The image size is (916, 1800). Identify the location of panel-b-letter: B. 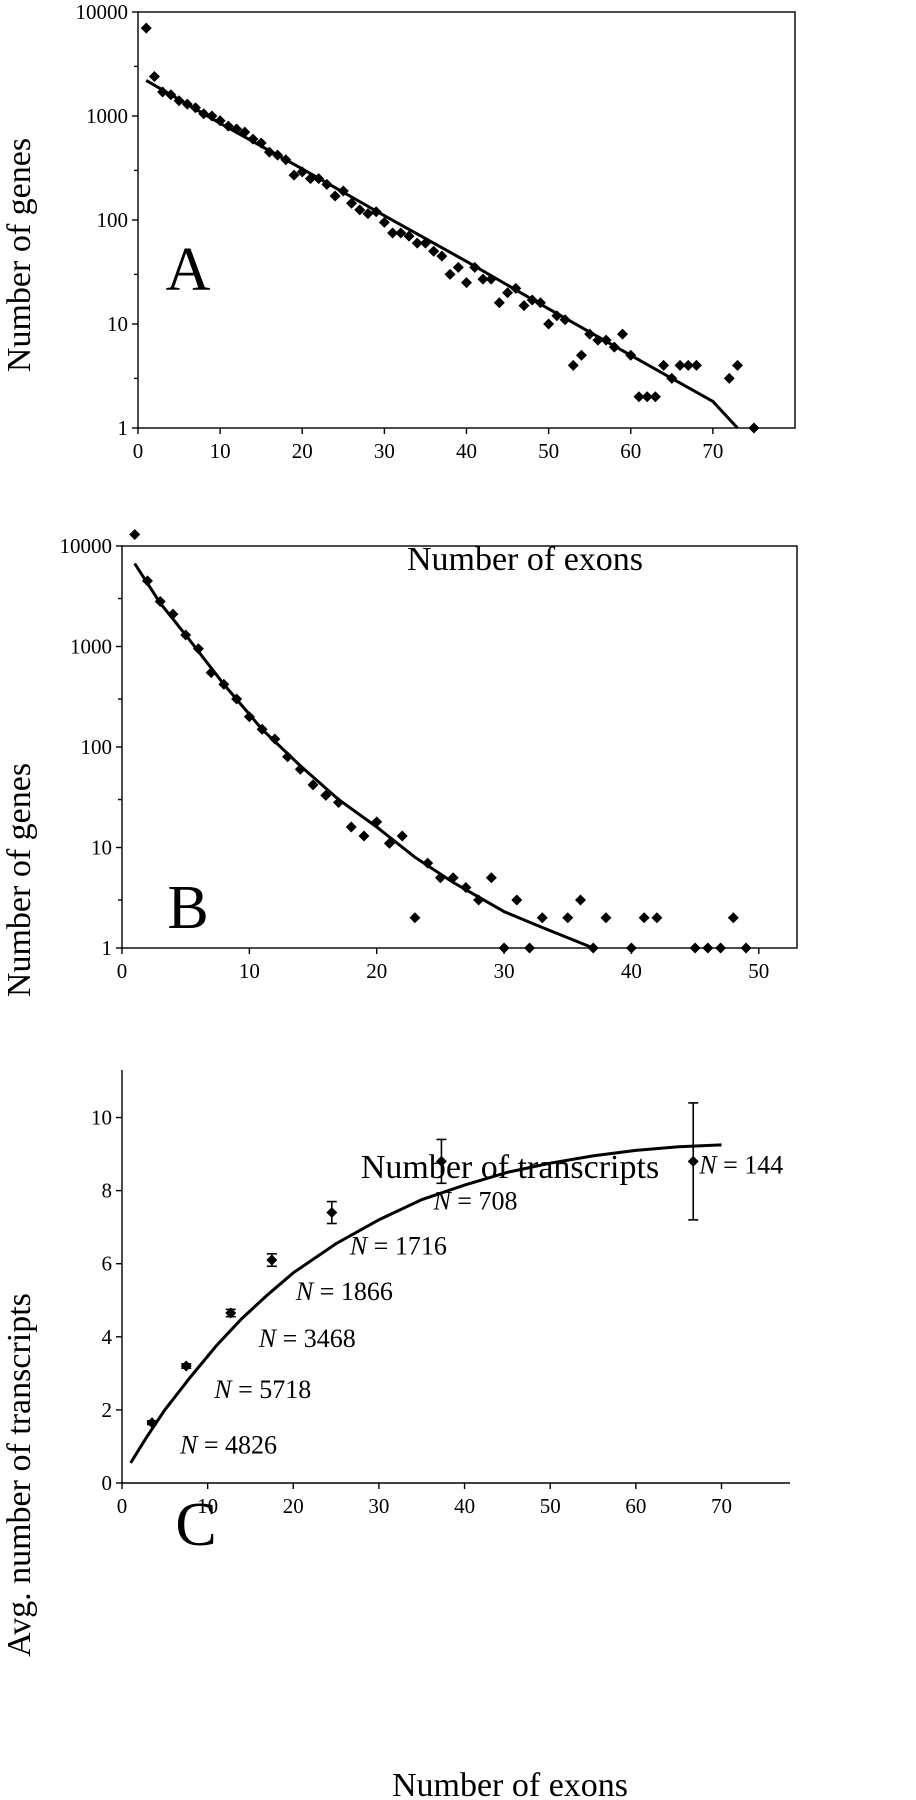
(187, 908).